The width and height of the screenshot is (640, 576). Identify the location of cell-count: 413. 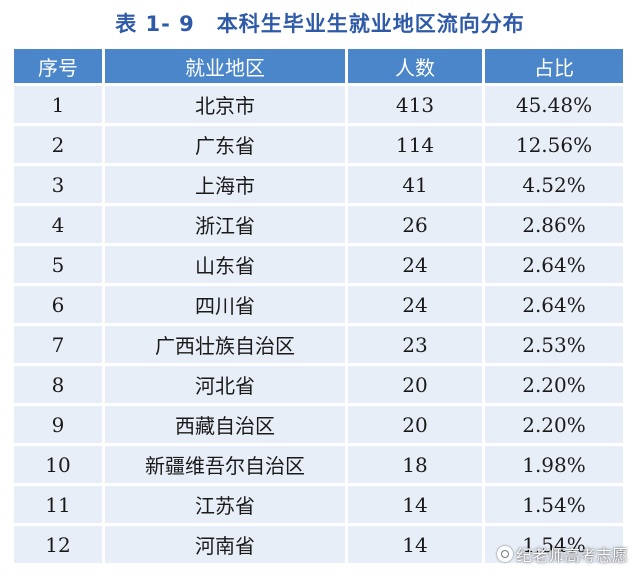
(415, 104).